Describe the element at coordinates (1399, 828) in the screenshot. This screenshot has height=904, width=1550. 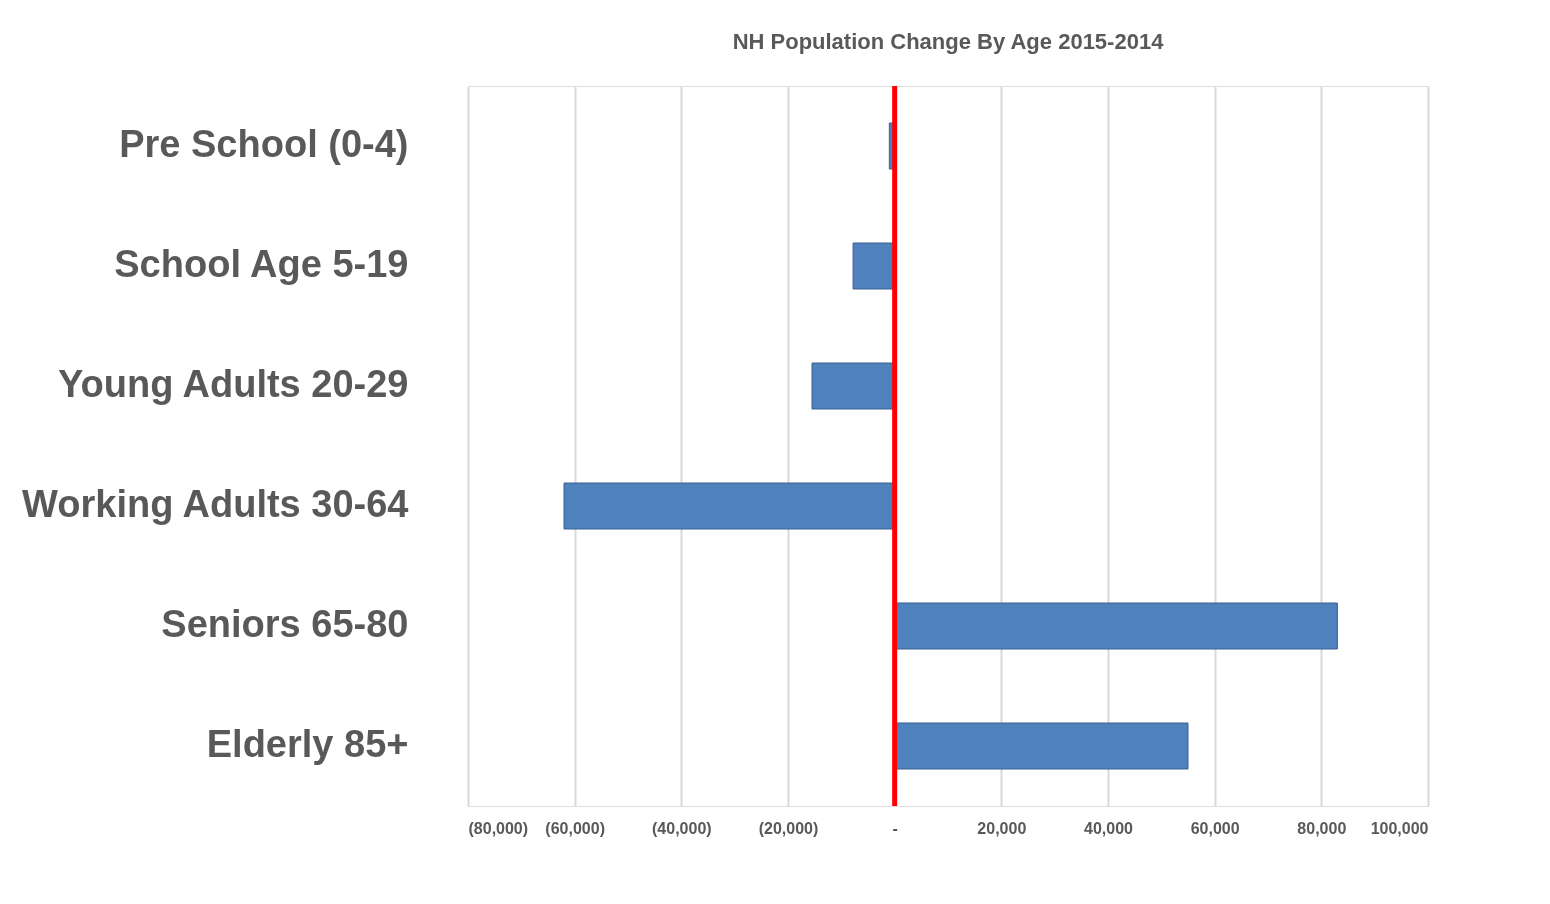
I see `x-tick-label: 100,000` at that location.